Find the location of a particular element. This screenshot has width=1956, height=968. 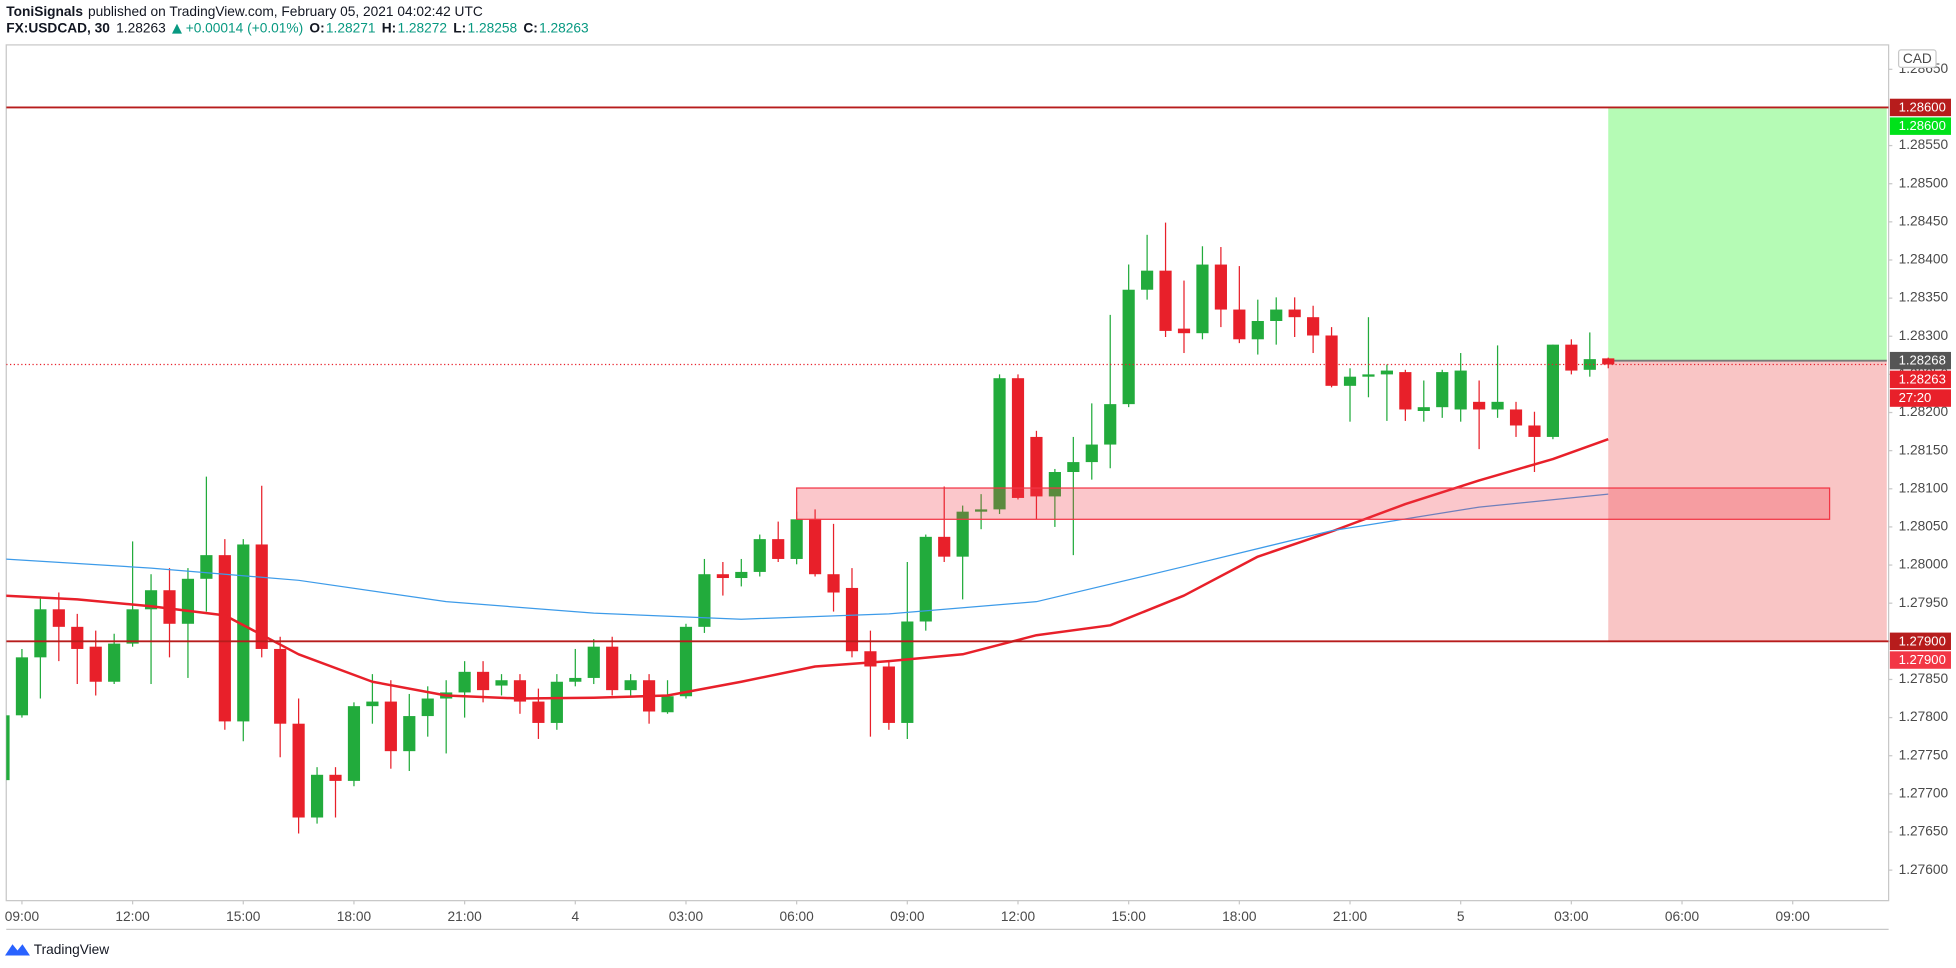

y-tick-label: 1.27750 is located at coordinates (1924, 754).